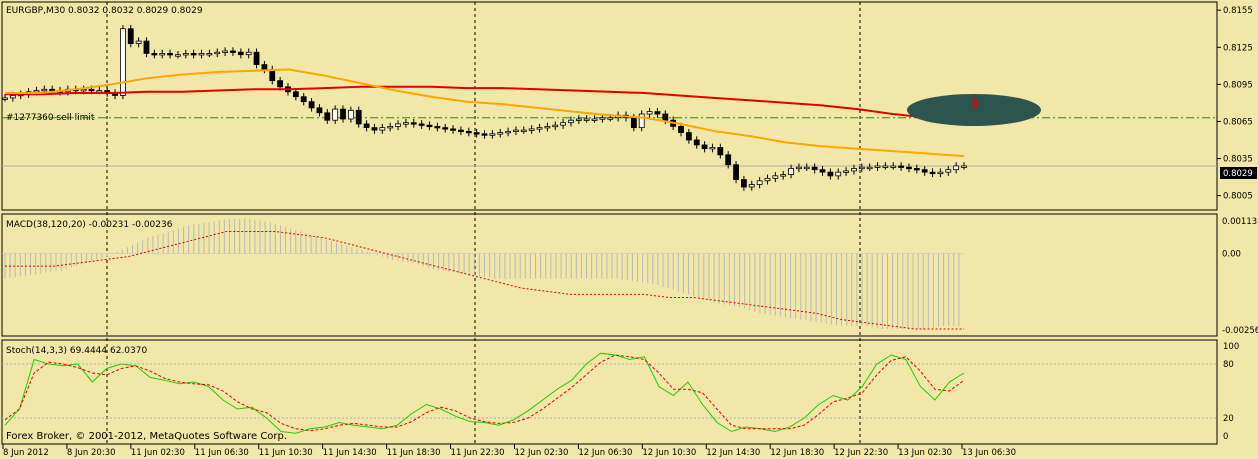 The width and height of the screenshot is (1258, 459). I want to click on stoch-signal-line, so click(484, 393).